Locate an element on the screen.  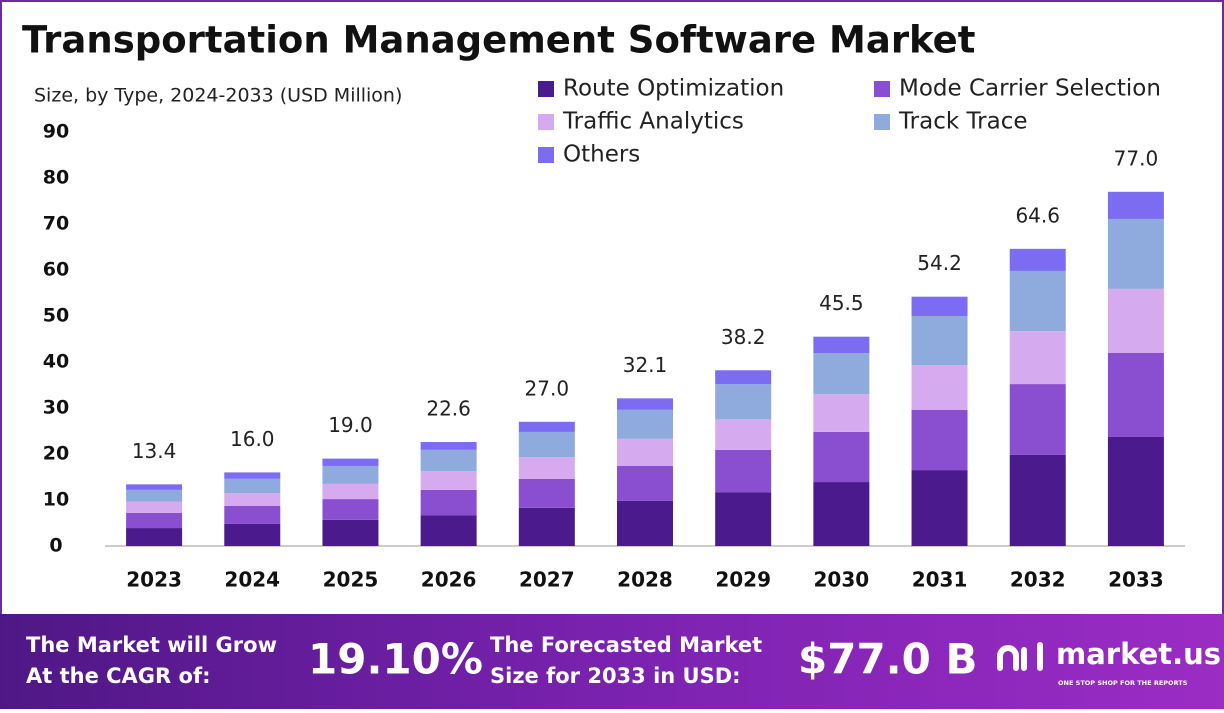
footer-text: At the CAGR of: is located at coordinates (118, 676).